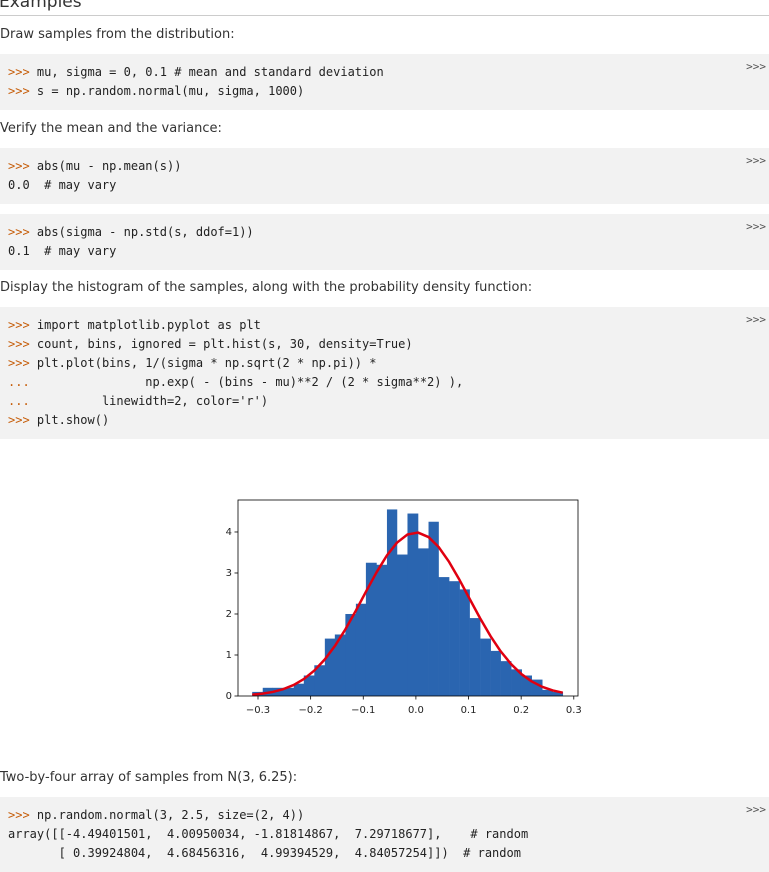  I want to click on y-tick-label: 4, so click(229, 532).